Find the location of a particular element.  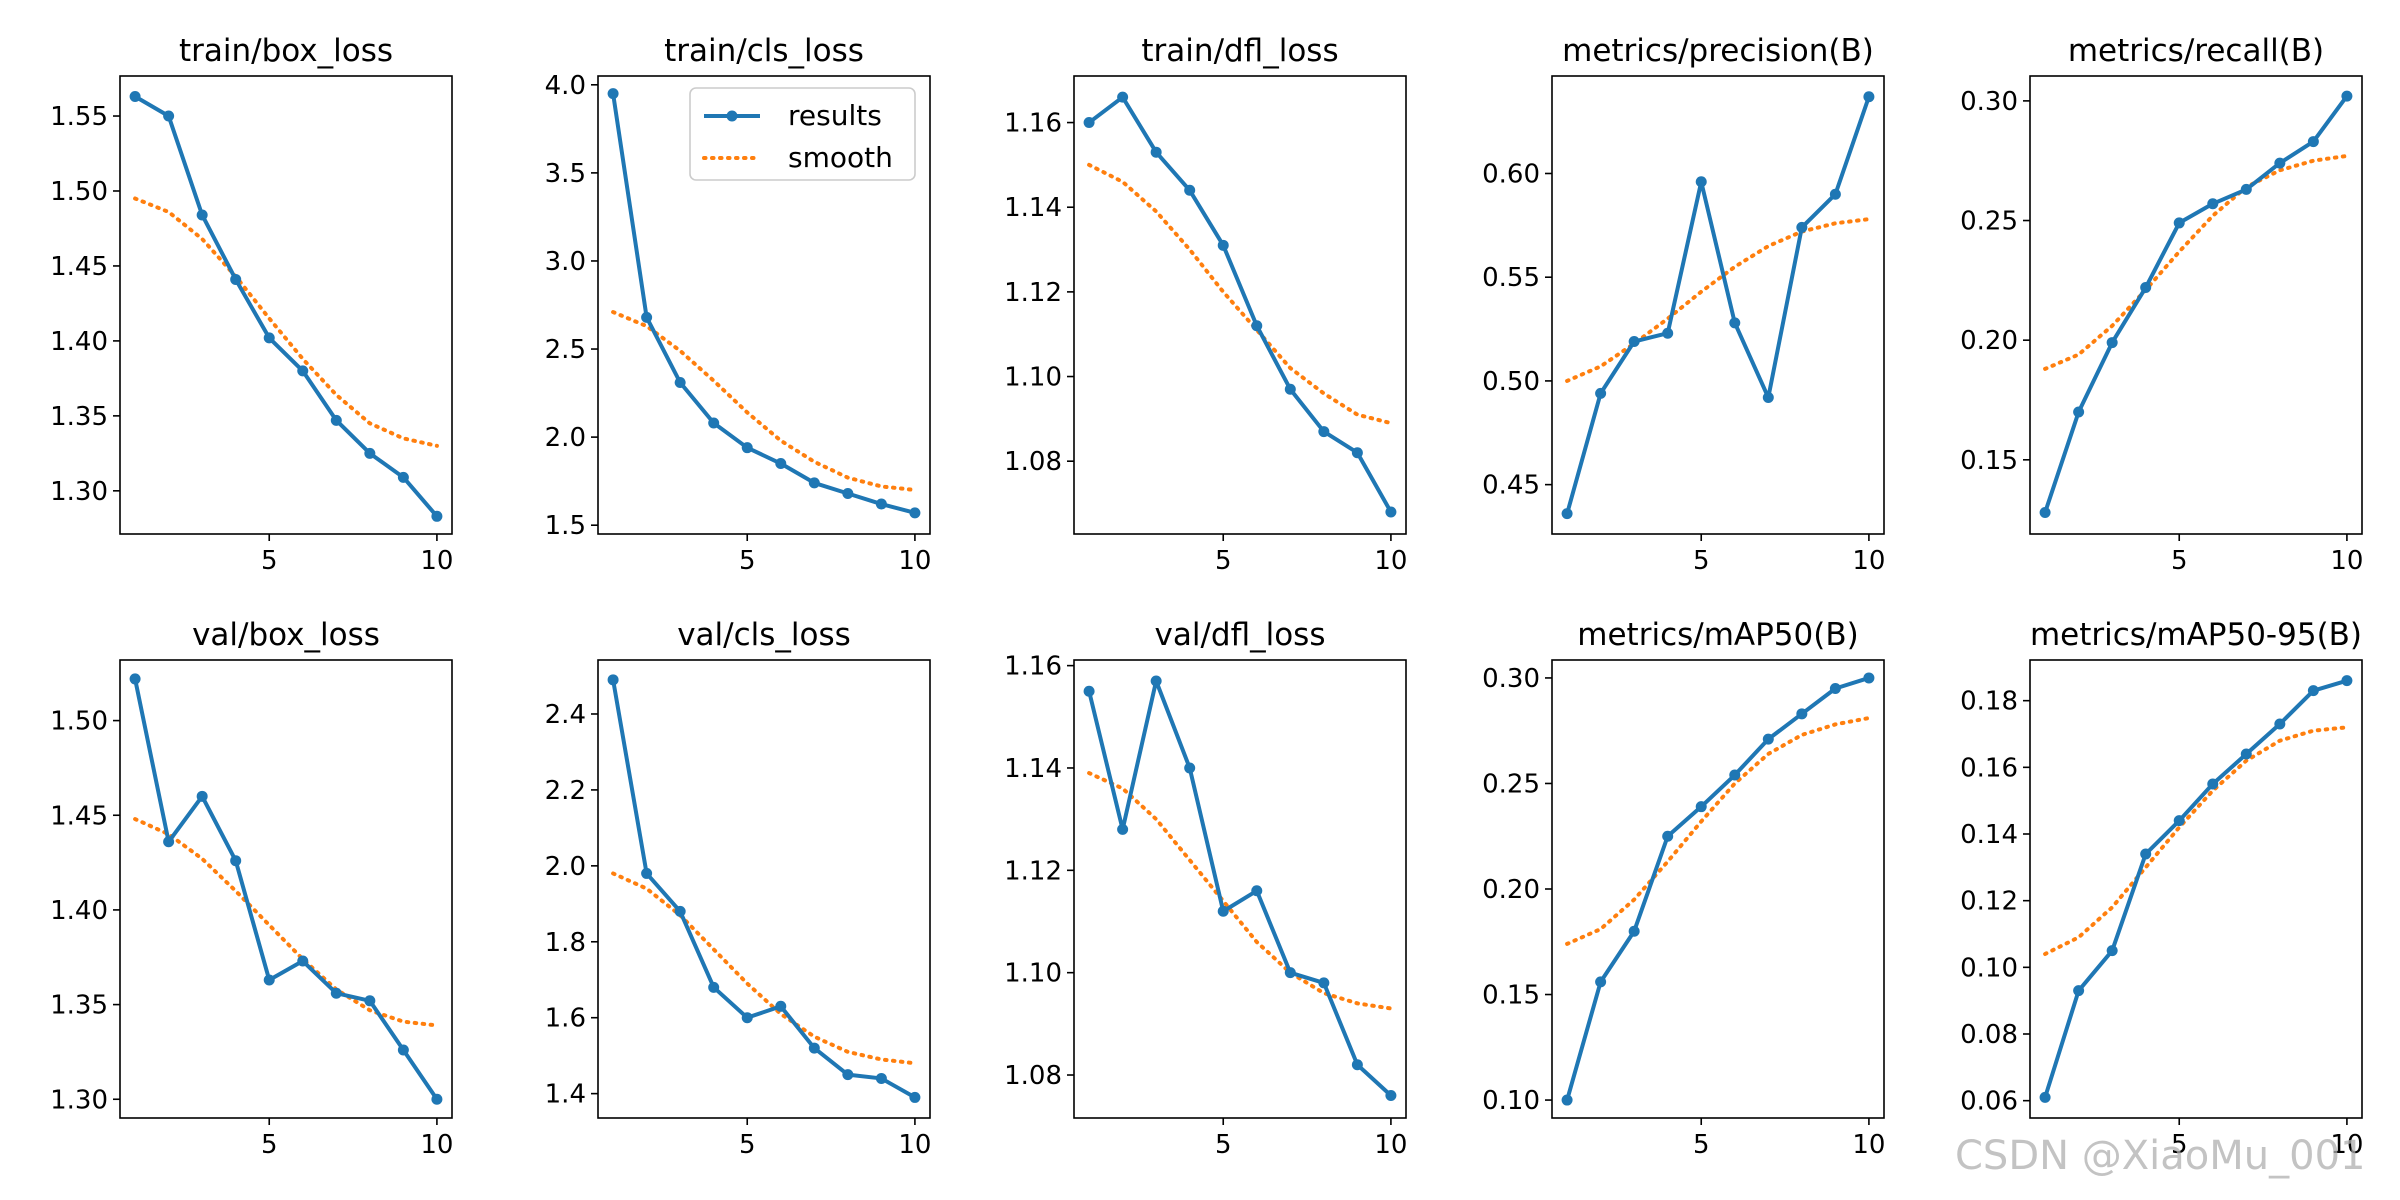

legend-smooth-label: smooth is located at coordinates (840, 157).